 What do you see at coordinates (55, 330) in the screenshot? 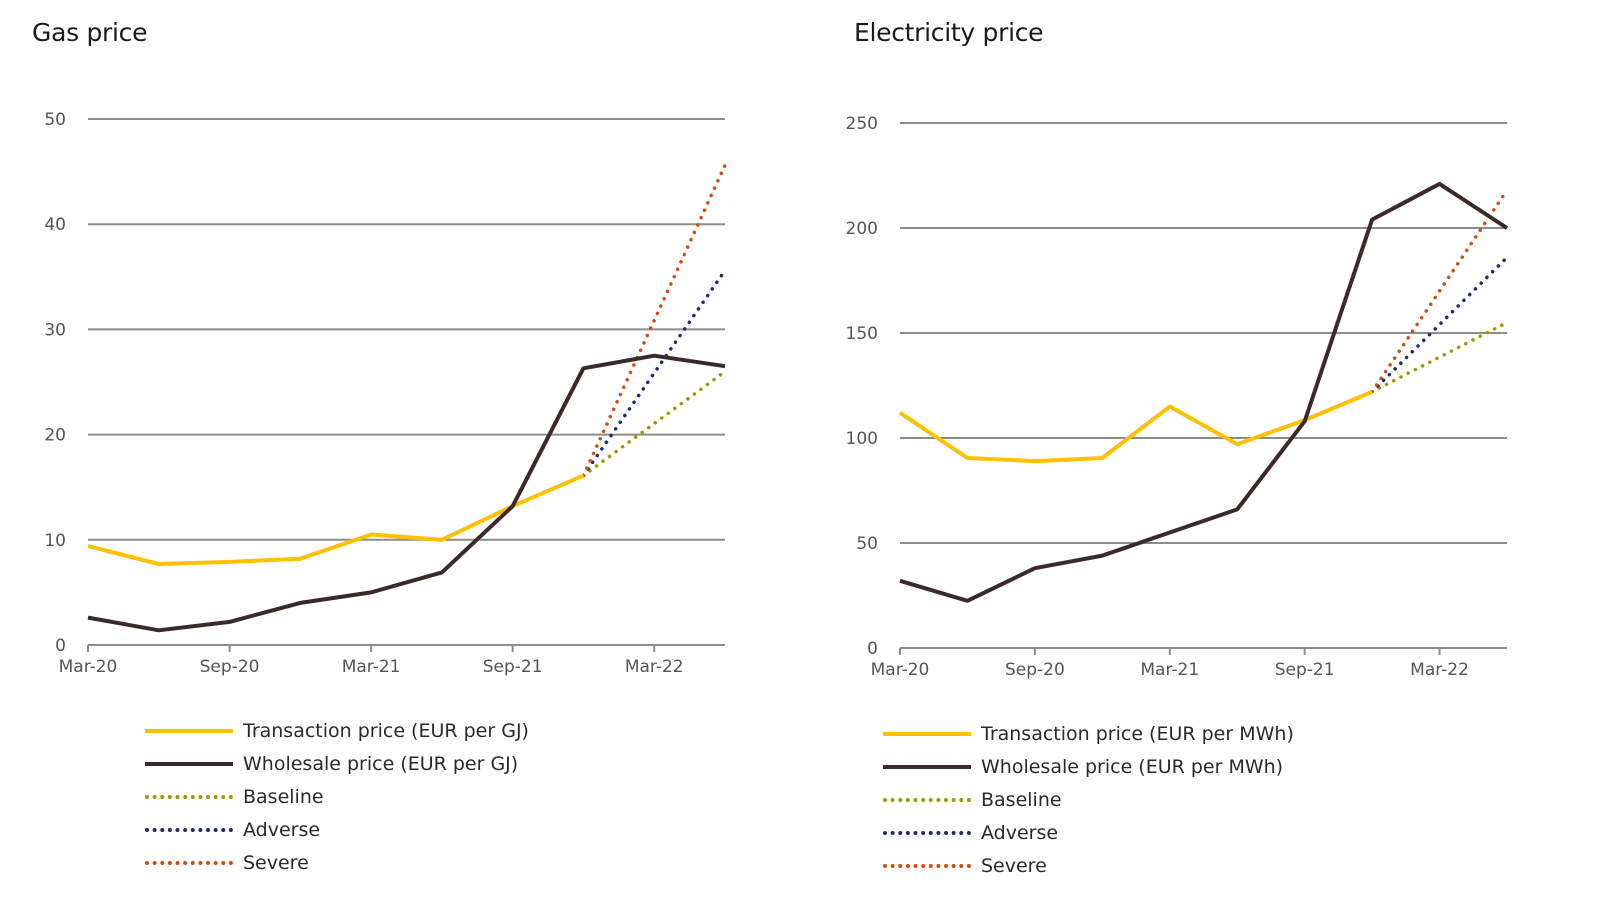
I see `y-tick-label: 30` at bounding box center [55, 330].